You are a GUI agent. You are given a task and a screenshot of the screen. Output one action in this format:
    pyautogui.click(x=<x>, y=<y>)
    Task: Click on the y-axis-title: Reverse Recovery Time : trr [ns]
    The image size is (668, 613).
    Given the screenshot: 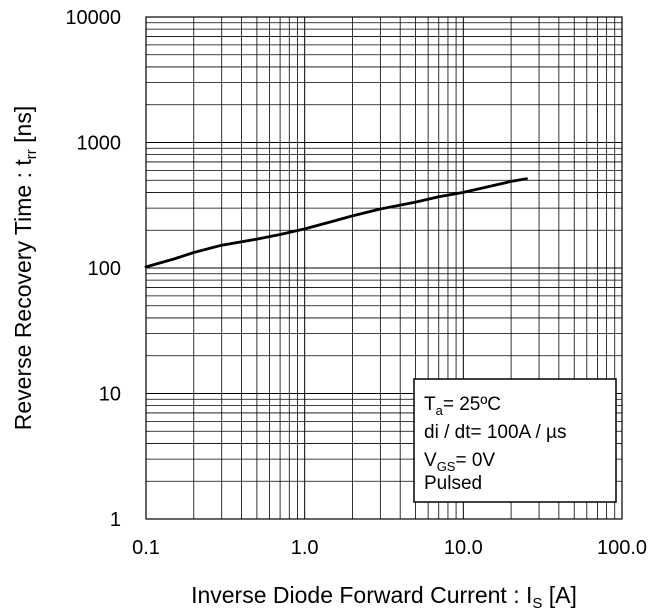 What is the action you would take?
    pyautogui.click(x=25, y=268)
    